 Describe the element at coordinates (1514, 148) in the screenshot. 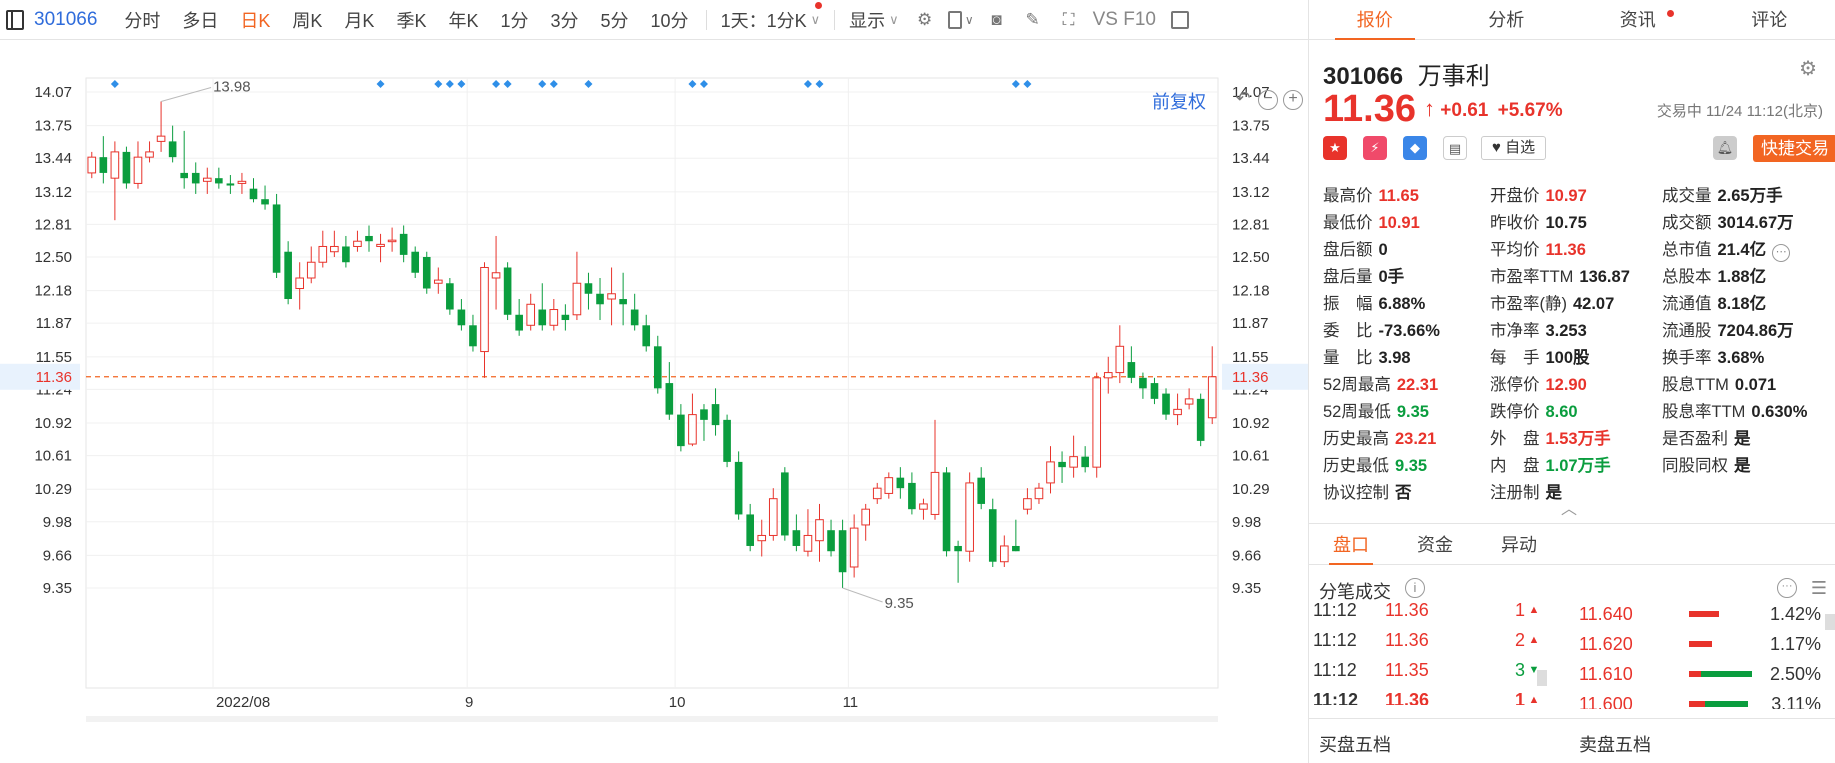

I see `watchlist-button: ♥ 自选` at that location.